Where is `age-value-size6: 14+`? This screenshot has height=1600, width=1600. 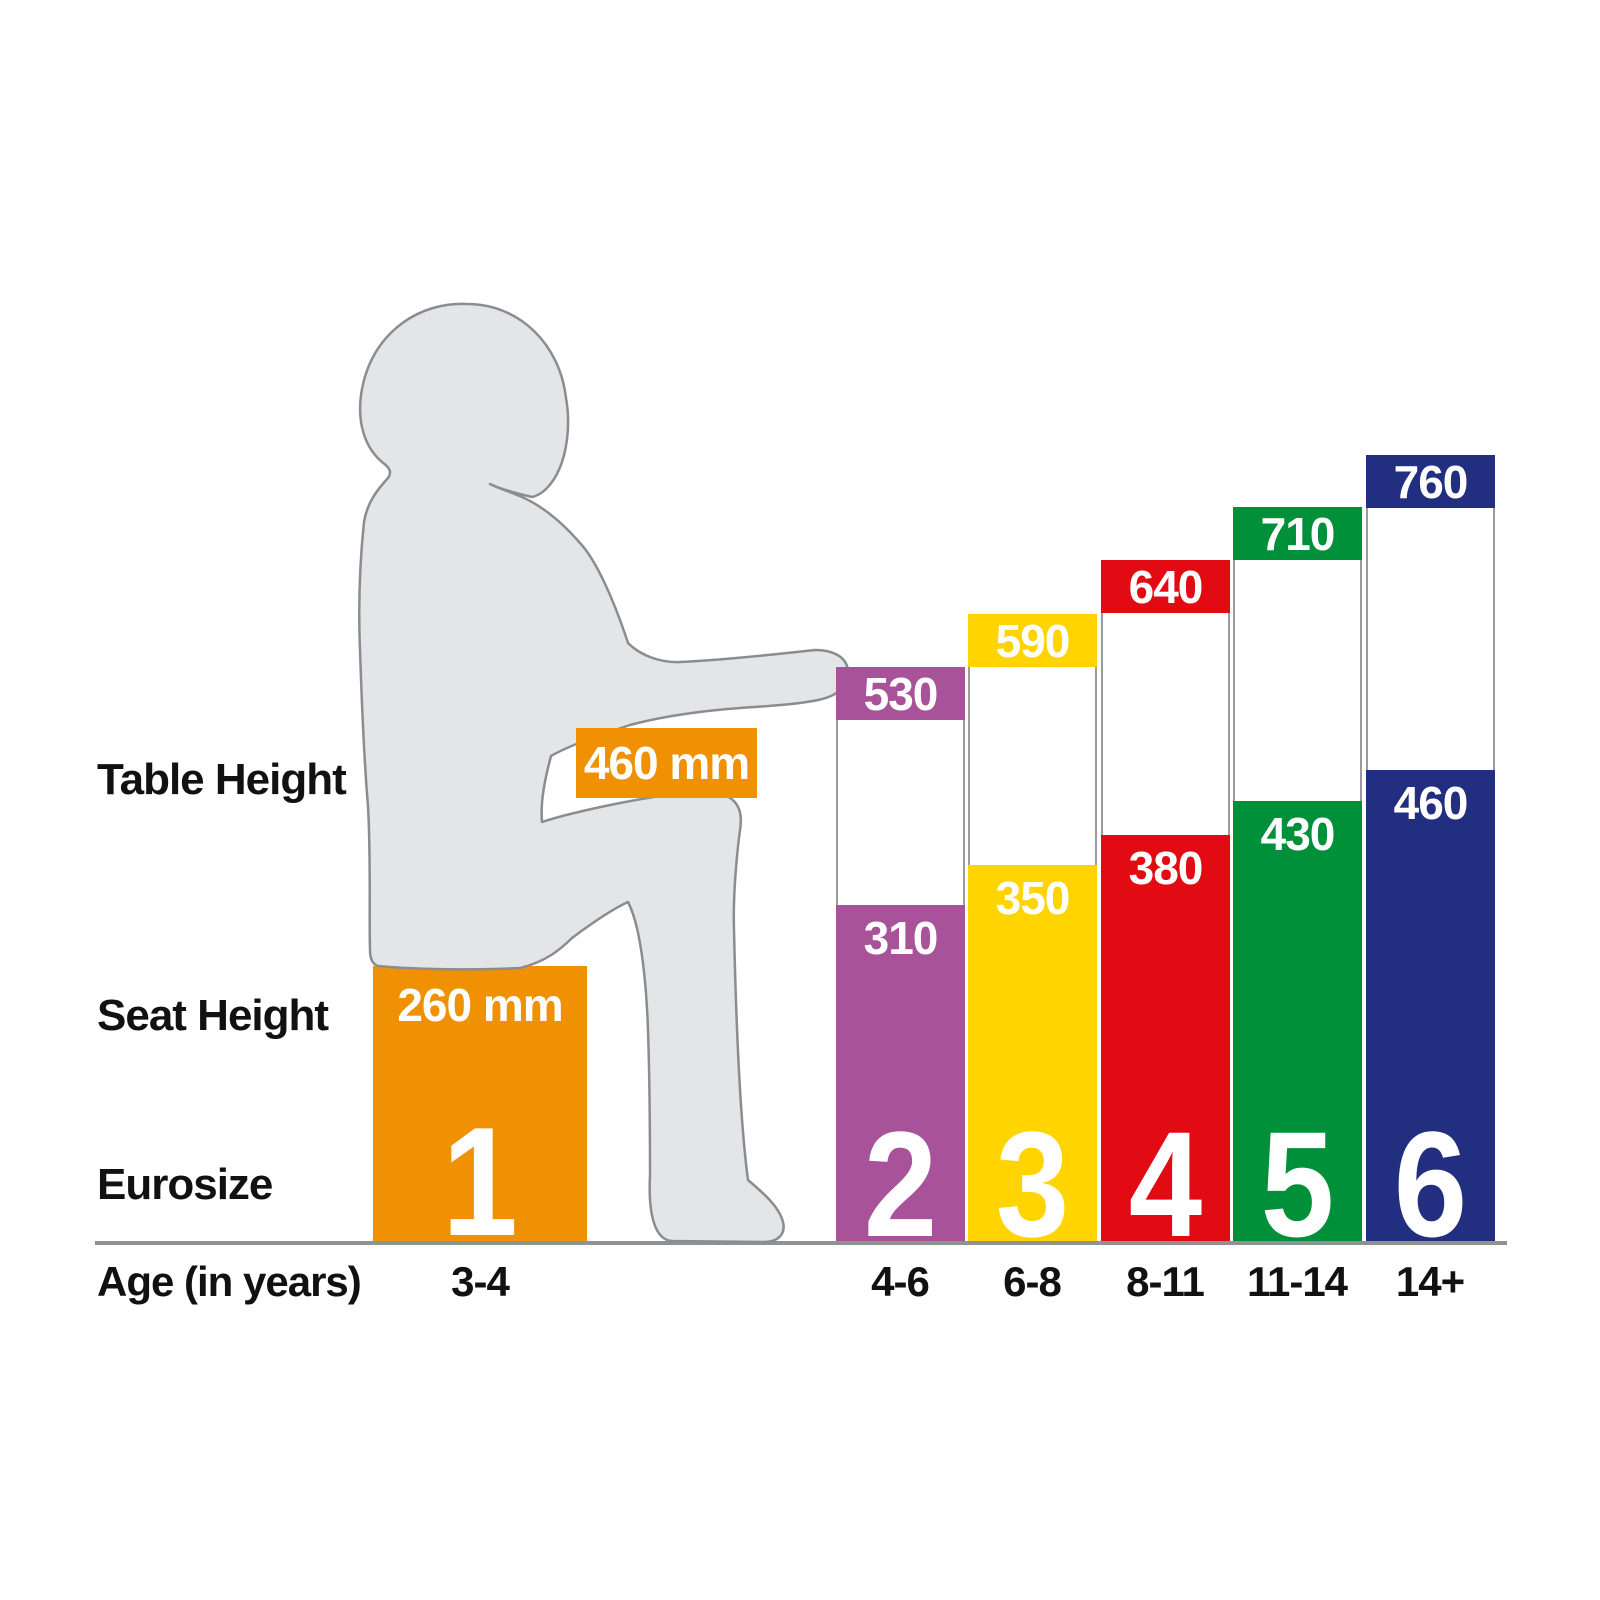 age-value-size6: 14+ is located at coordinates (1430, 1281).